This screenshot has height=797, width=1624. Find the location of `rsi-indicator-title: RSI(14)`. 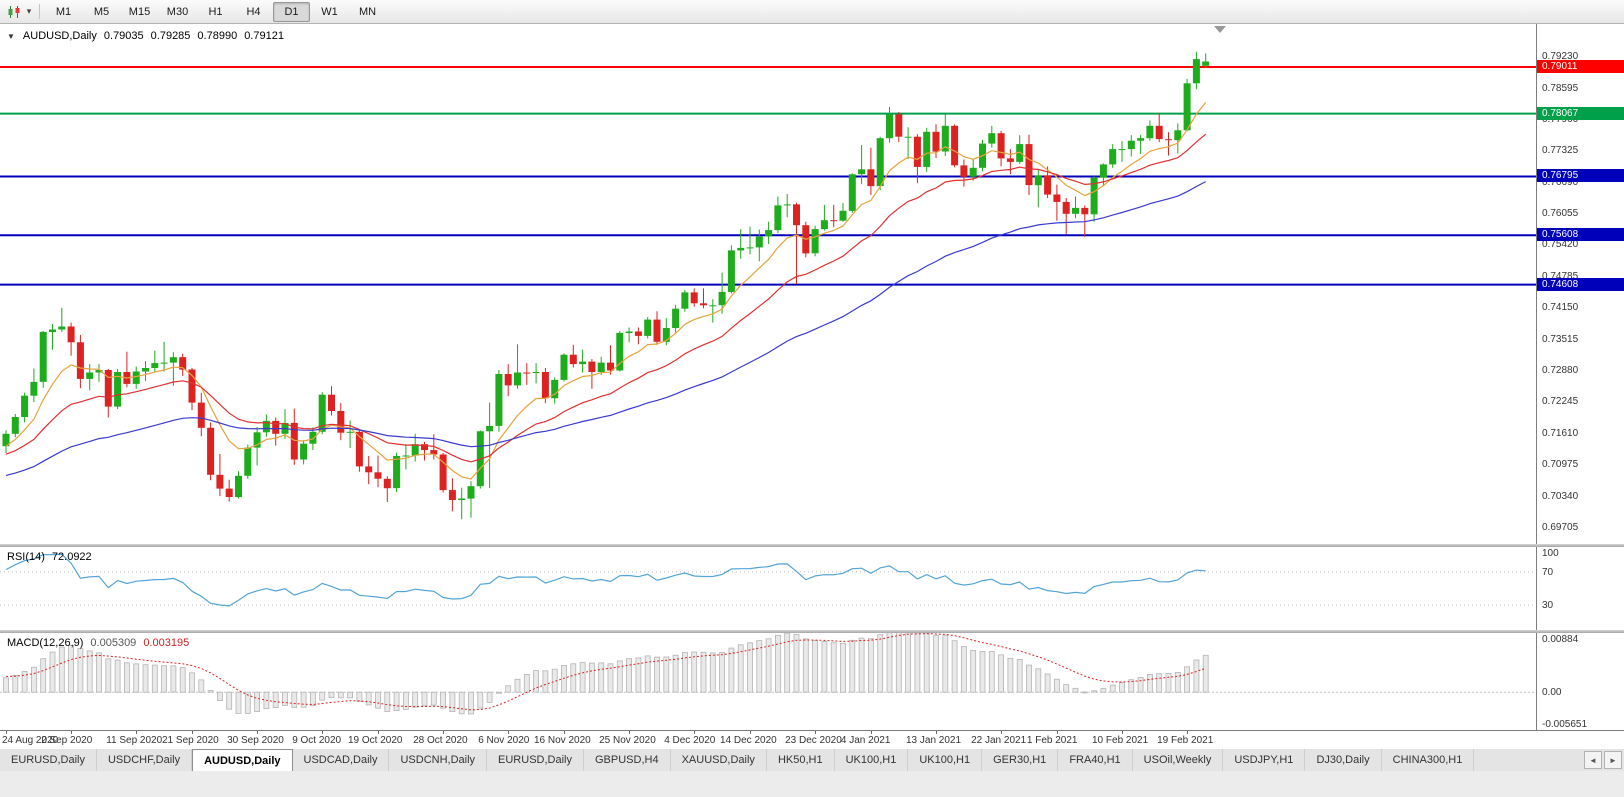

rsi-indicator-title: RSI(14) is located at coordinates (26, 557).